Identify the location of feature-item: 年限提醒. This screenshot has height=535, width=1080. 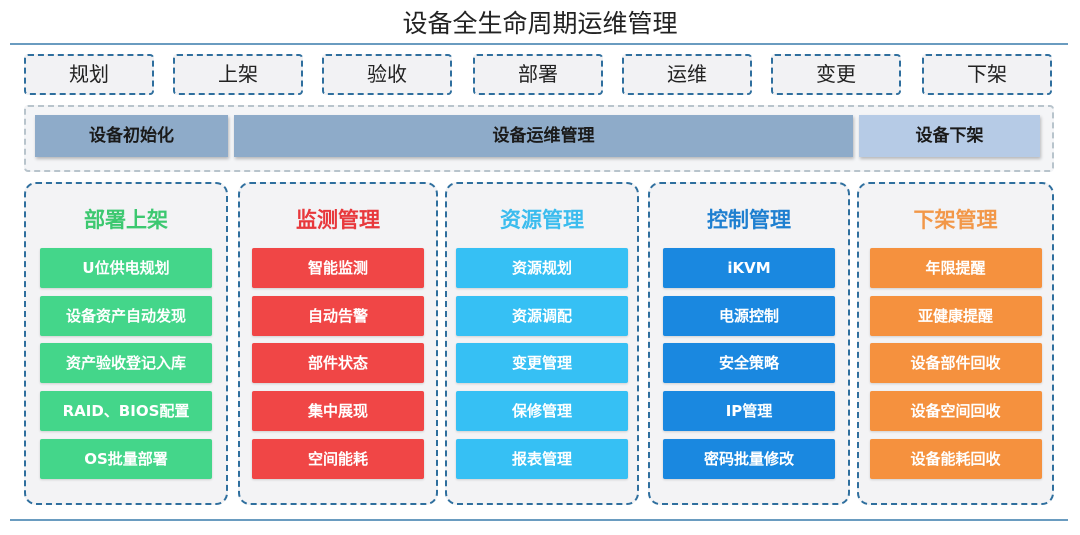
(955, 268).